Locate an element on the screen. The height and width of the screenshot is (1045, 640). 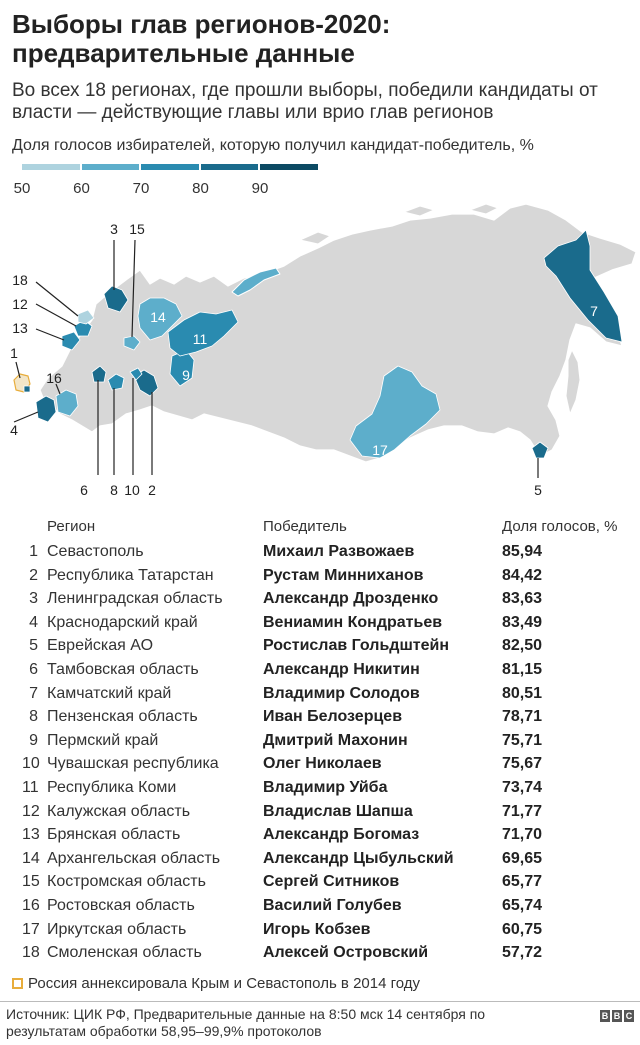
novaya-zemlya-island is located at coordinates (256, 282).